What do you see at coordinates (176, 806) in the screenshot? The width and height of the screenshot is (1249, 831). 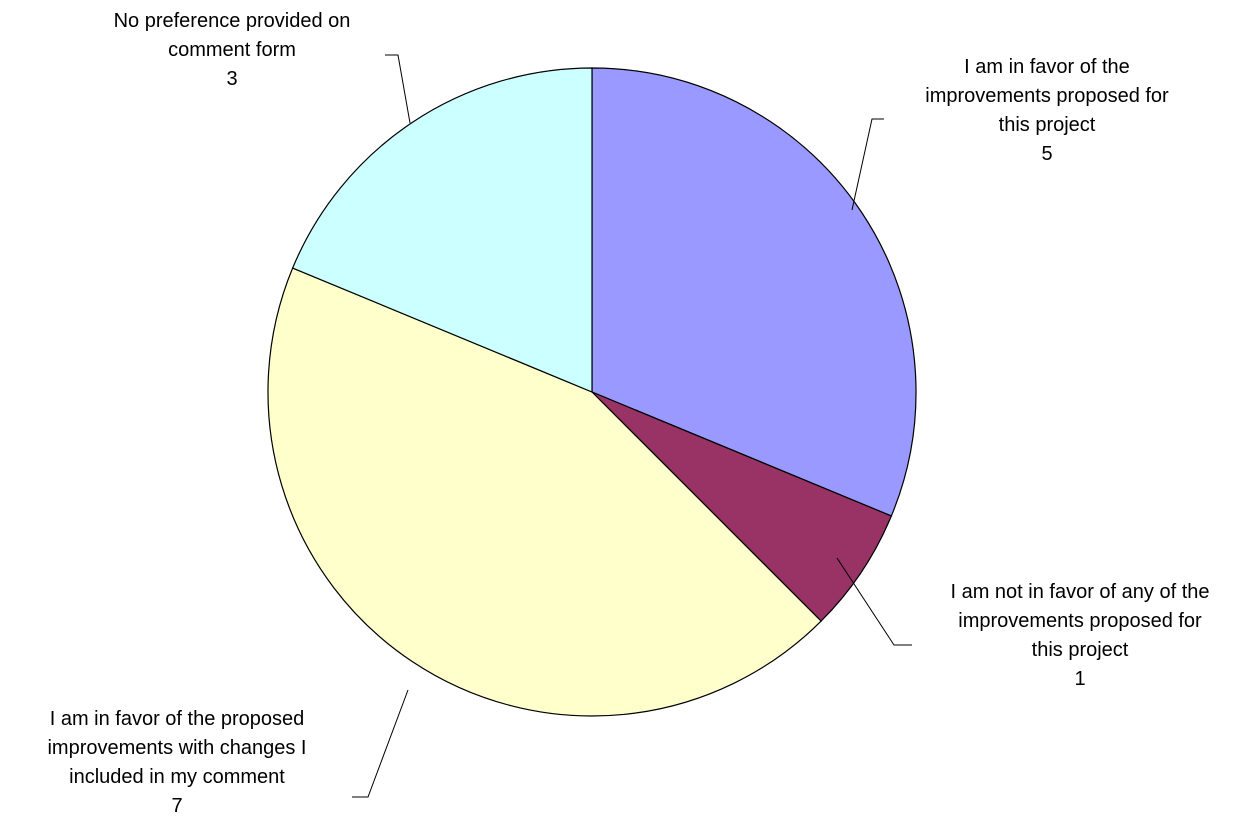 I see `slice-value-label: 7` at bounding box center [176, 806].